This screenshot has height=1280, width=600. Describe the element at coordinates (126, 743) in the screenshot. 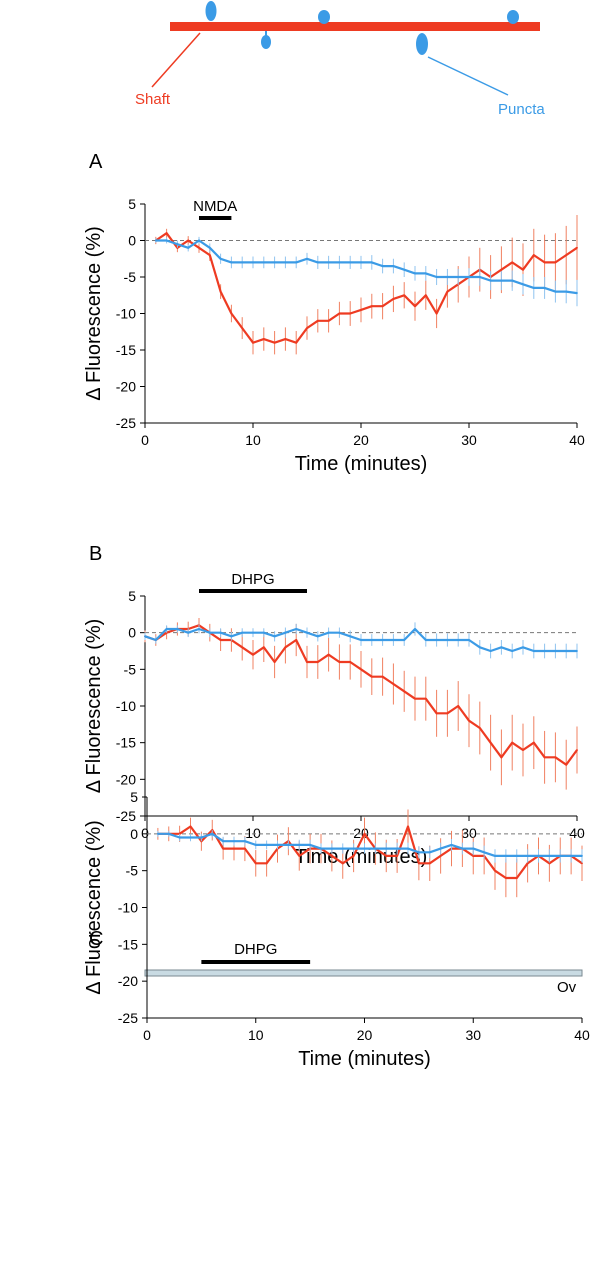

I see `y-tick-label: -15` at that location.